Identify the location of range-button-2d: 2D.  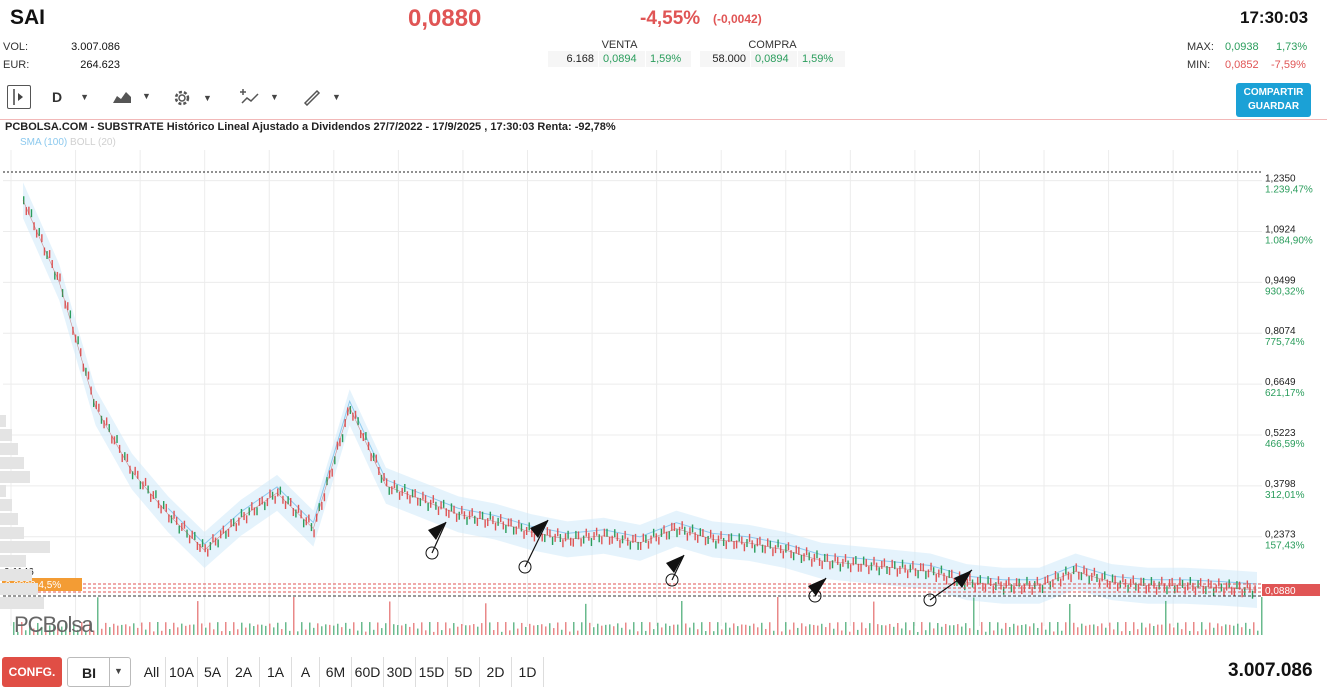
(496, 672).